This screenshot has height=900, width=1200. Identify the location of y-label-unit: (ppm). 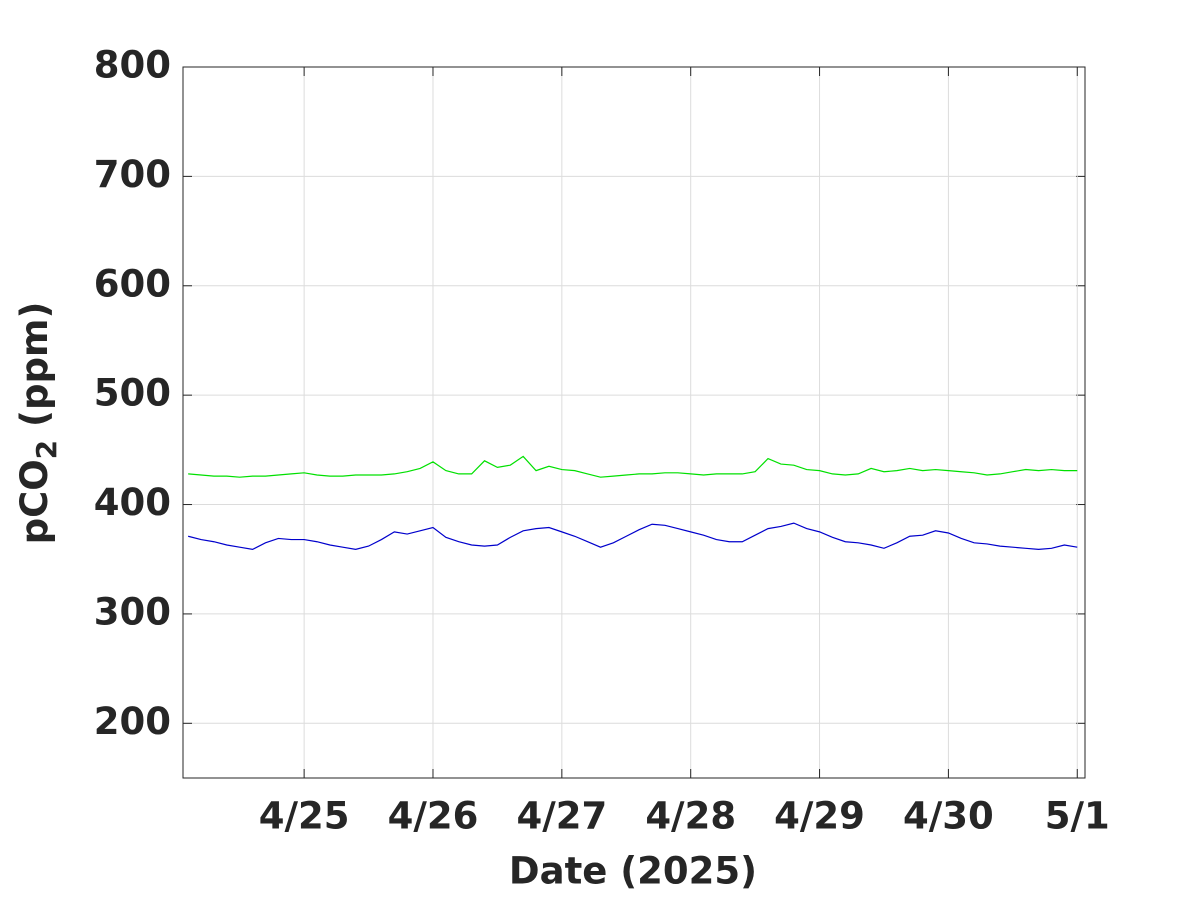
(34, 371).